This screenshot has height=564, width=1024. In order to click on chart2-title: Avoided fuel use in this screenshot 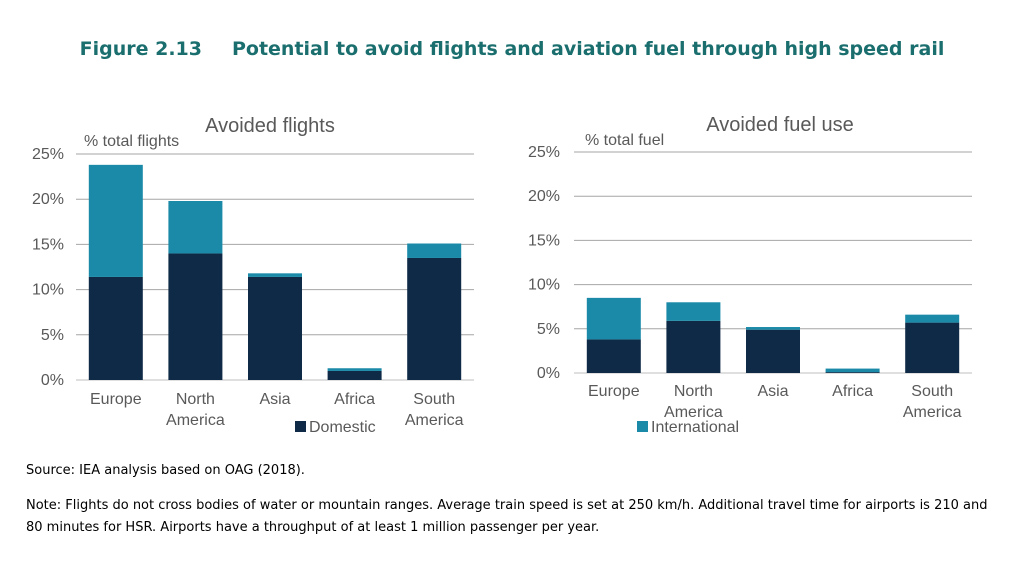, I will do `click(780, 125)`.